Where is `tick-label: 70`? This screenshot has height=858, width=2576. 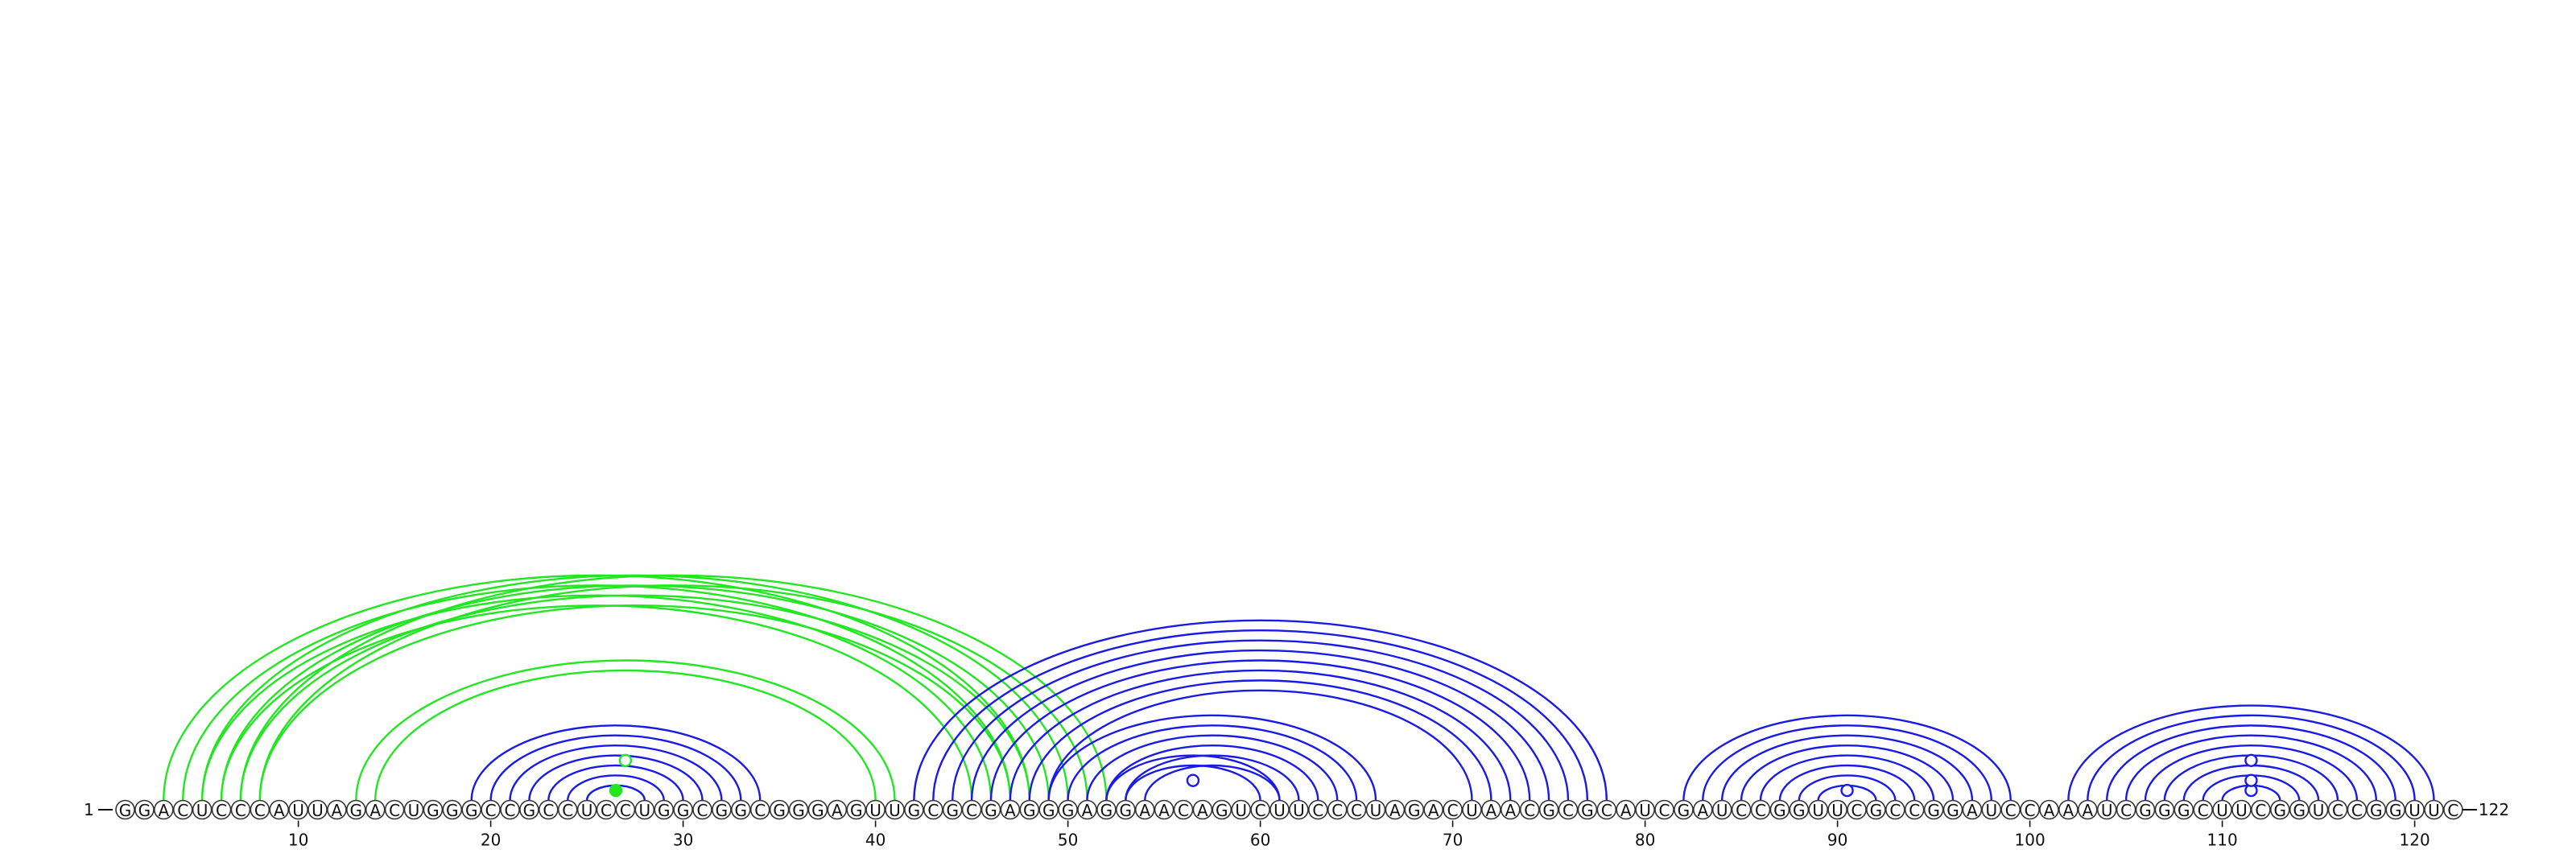 tick-label: 70 is located at coordinates (1453, 840).